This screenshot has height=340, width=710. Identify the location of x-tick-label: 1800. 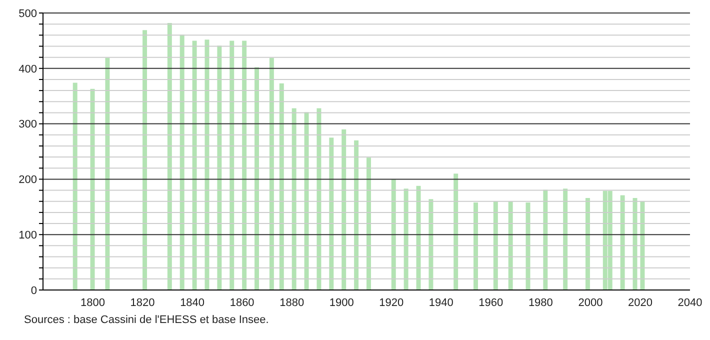
(93, 302).